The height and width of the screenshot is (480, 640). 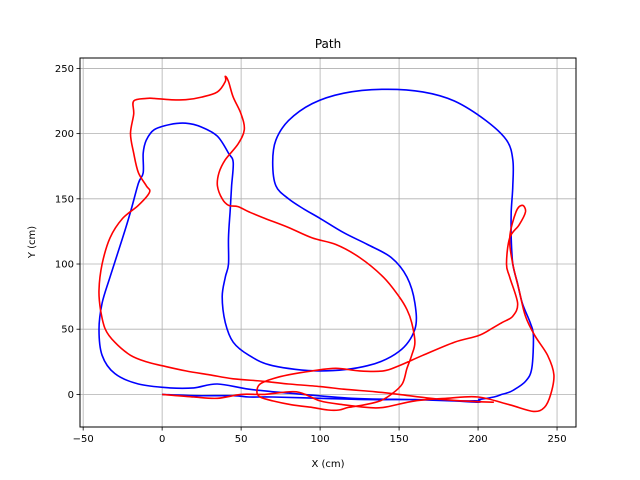 What do you see at coordinates (478, 439) in the screenshot?
I see `x-tick-label: 200` at bounding box center [478, 439].